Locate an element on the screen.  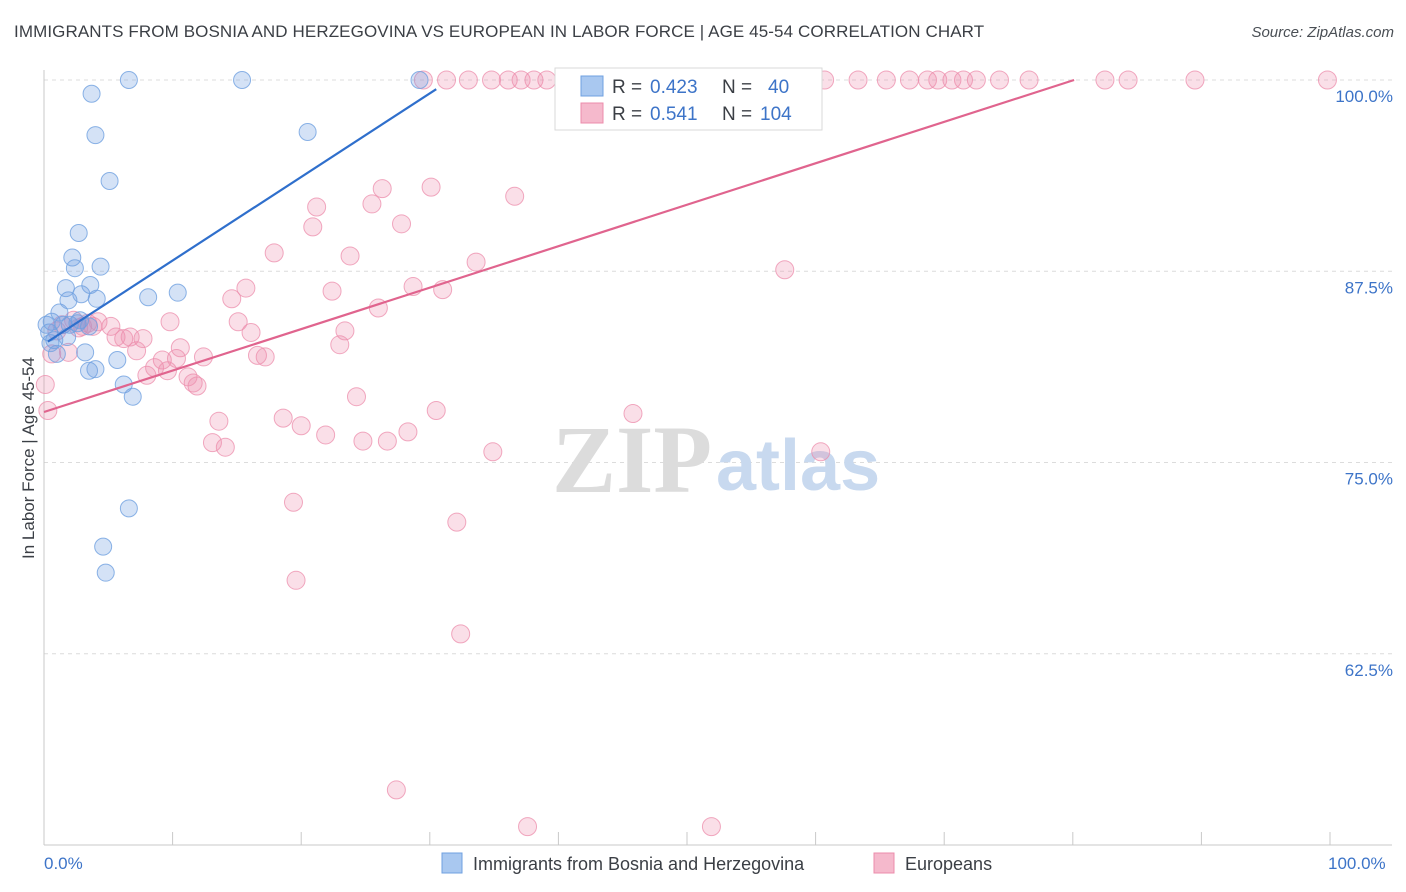
x-tick-label-max: 100.0% is located at coordinates (1357, 863).